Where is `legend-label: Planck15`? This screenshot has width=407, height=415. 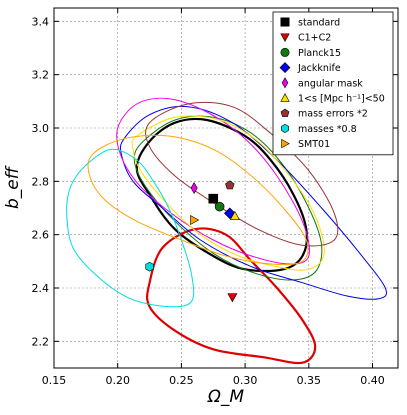 legend-label: Planck15 is located at coordinates (319, 53).